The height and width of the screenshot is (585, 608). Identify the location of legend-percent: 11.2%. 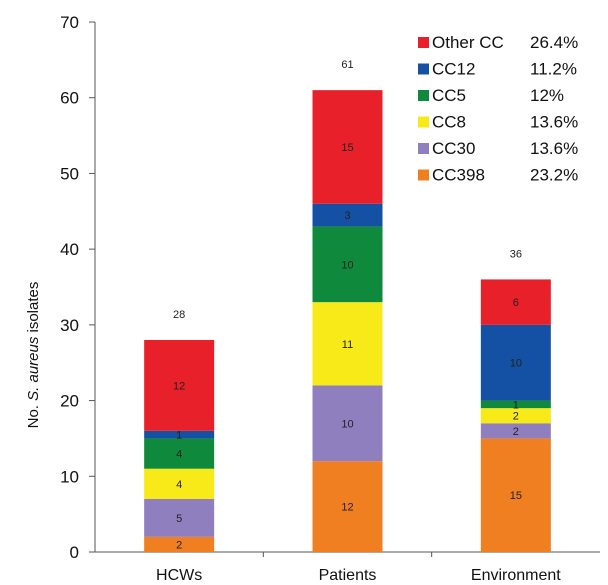
(553, 69).